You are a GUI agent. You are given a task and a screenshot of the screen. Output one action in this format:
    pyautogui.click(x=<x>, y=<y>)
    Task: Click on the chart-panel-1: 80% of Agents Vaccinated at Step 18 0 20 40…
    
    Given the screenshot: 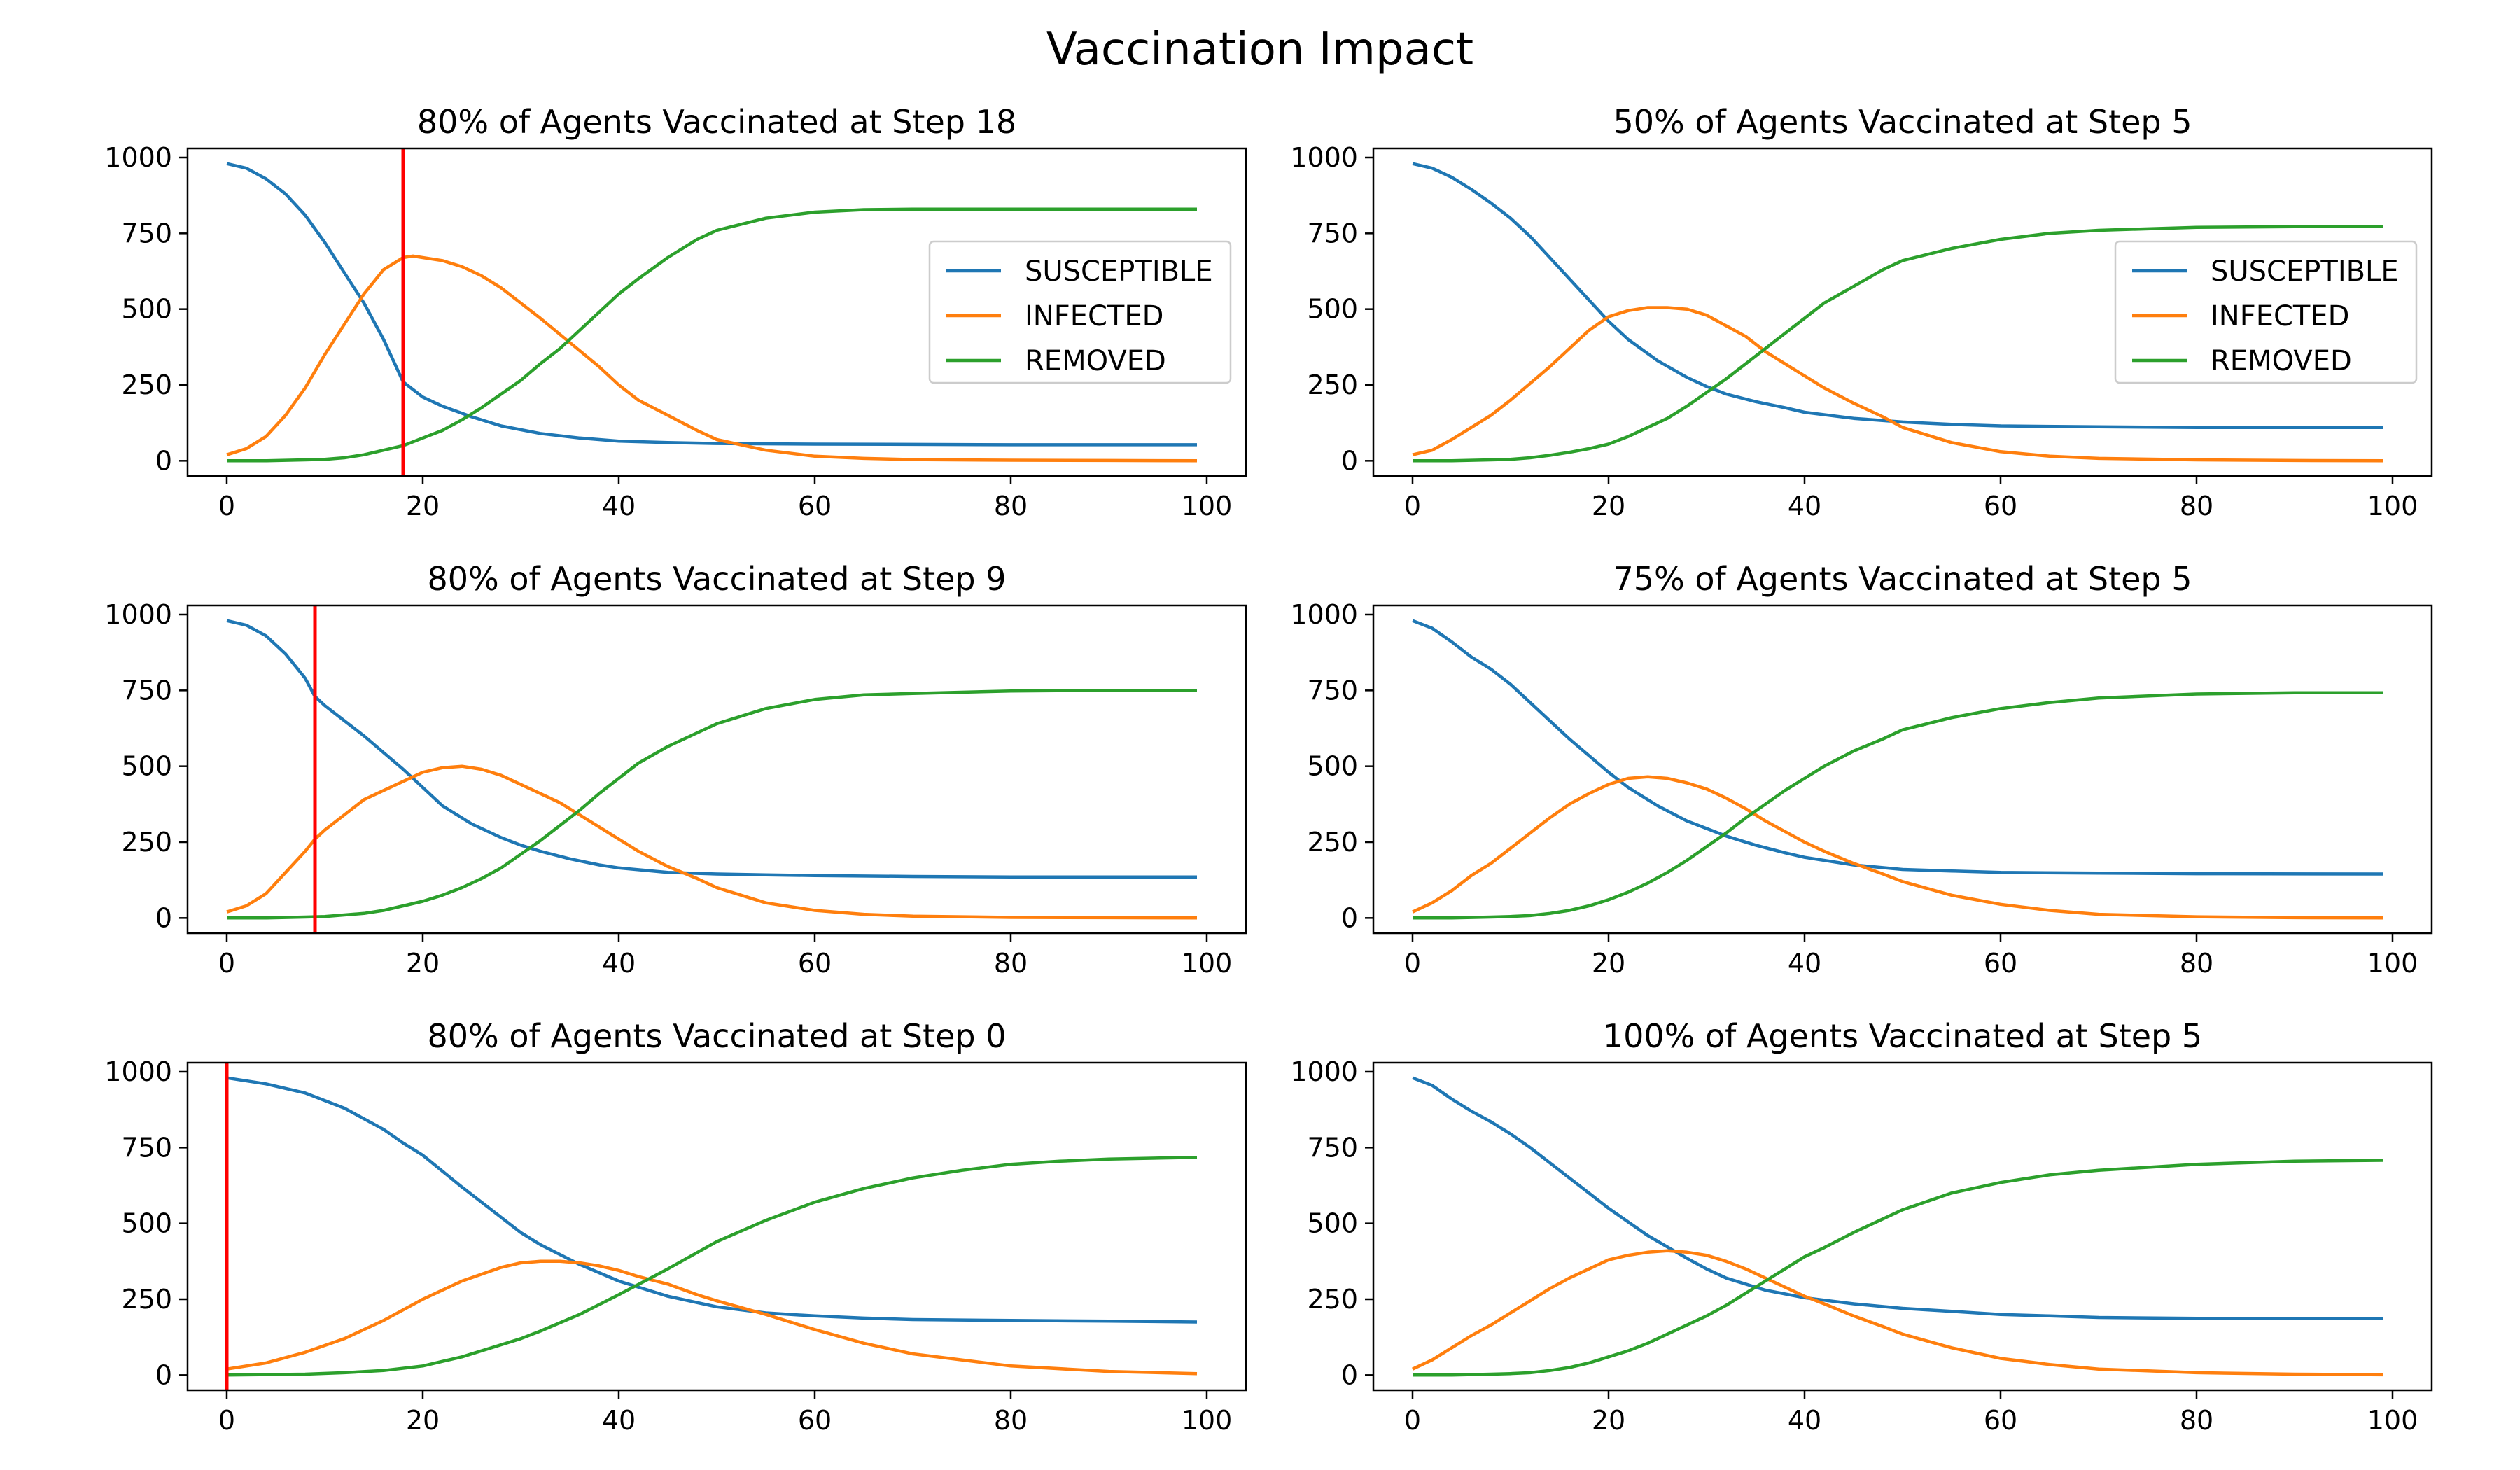 What is the action you would take?
    pyautogui.click(x=675, y=312)
    